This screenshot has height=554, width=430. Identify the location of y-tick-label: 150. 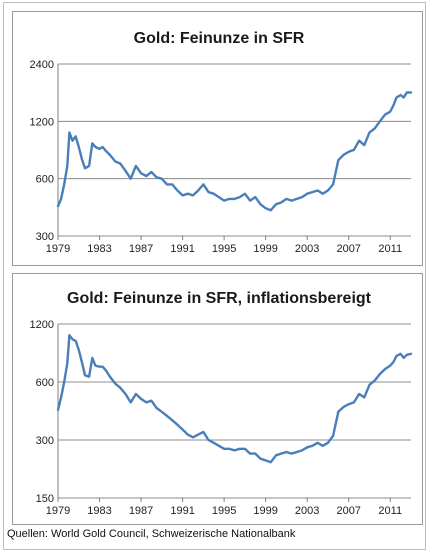
(45, 499).